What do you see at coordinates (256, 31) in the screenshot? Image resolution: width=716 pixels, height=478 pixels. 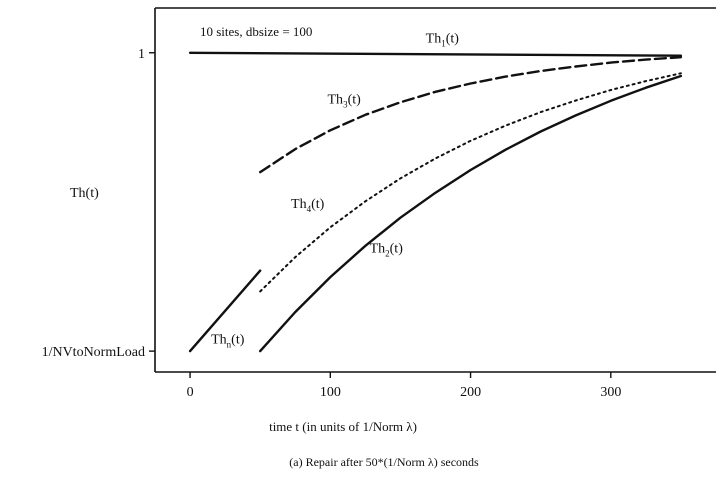 I see `chart-annotation: 10 sites, dbsize = 100` at bounding box center [256, 31].